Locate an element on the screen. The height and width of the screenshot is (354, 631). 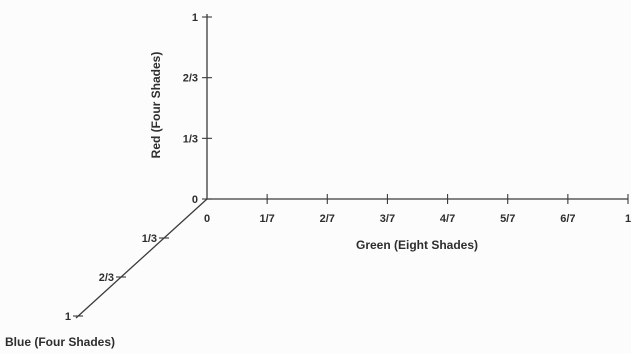
green-axis-ticks: 0 1/7 2/7 3/7 4/7 5/7 6/7 1 is located at coordinates (417, 209).